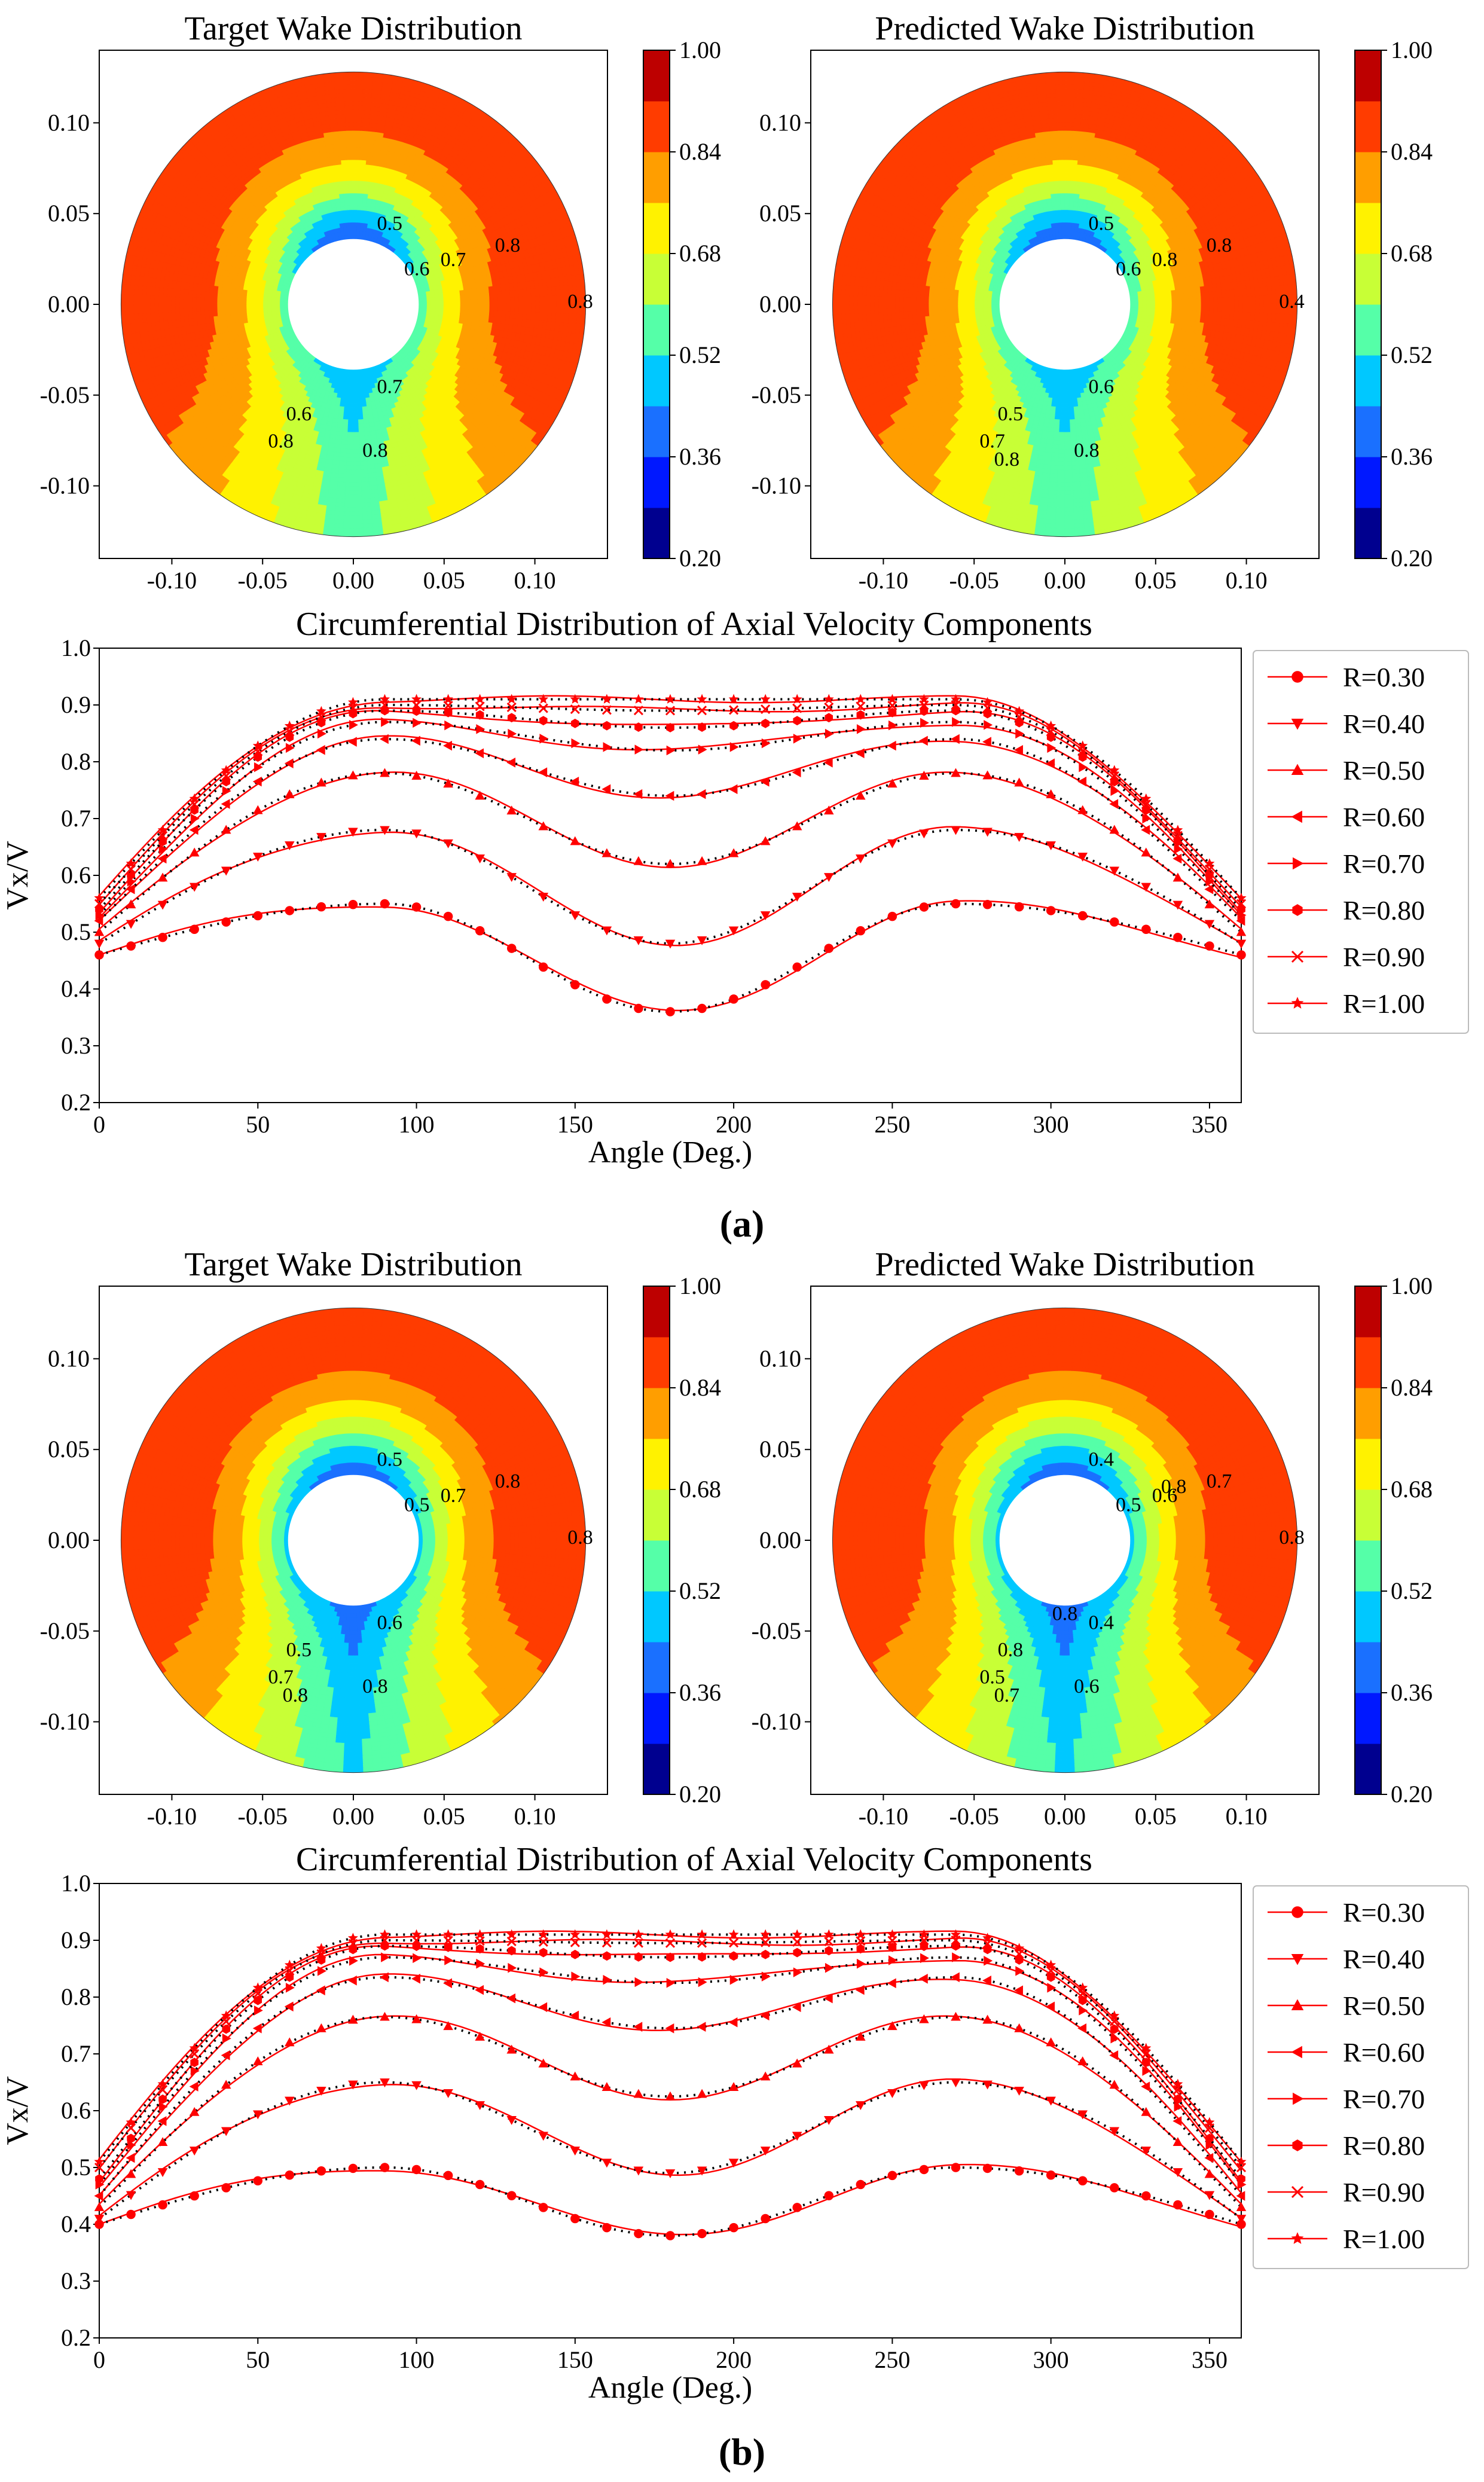 The image size is (1484, 2482). What do you see at coordinates (353, 304) in the screenshot?
I see `wake-field` at bounding box center [353, 304].